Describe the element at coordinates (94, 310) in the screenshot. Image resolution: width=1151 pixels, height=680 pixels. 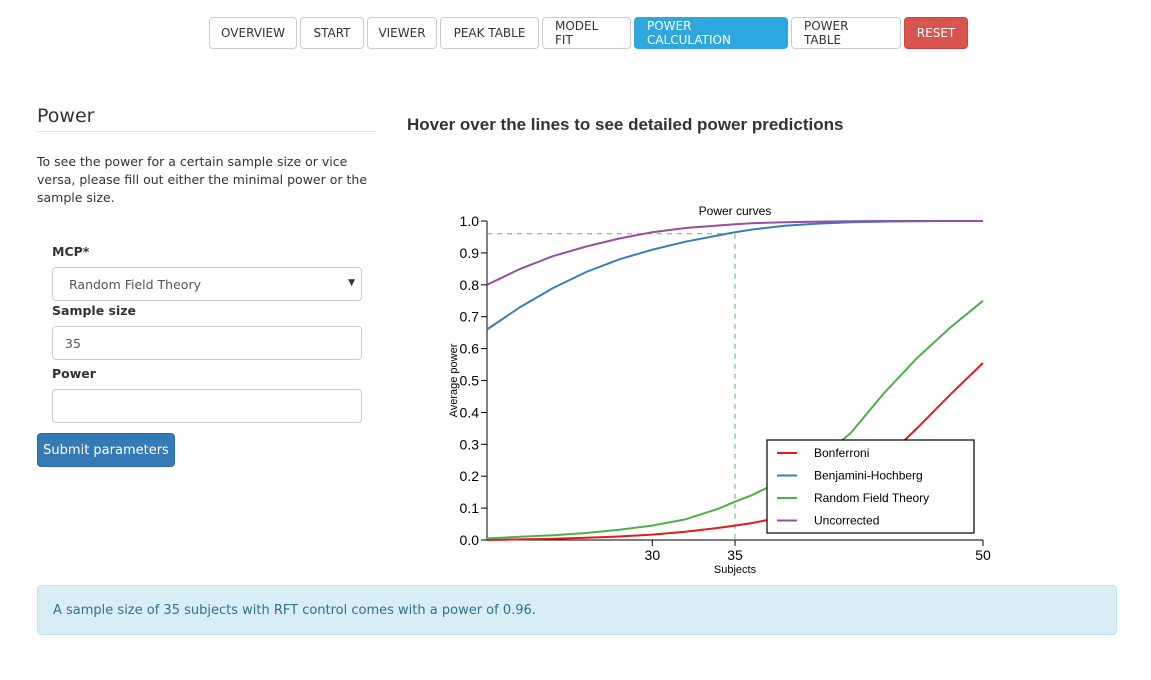
I see `sample-size-label: Sample size` at that location.